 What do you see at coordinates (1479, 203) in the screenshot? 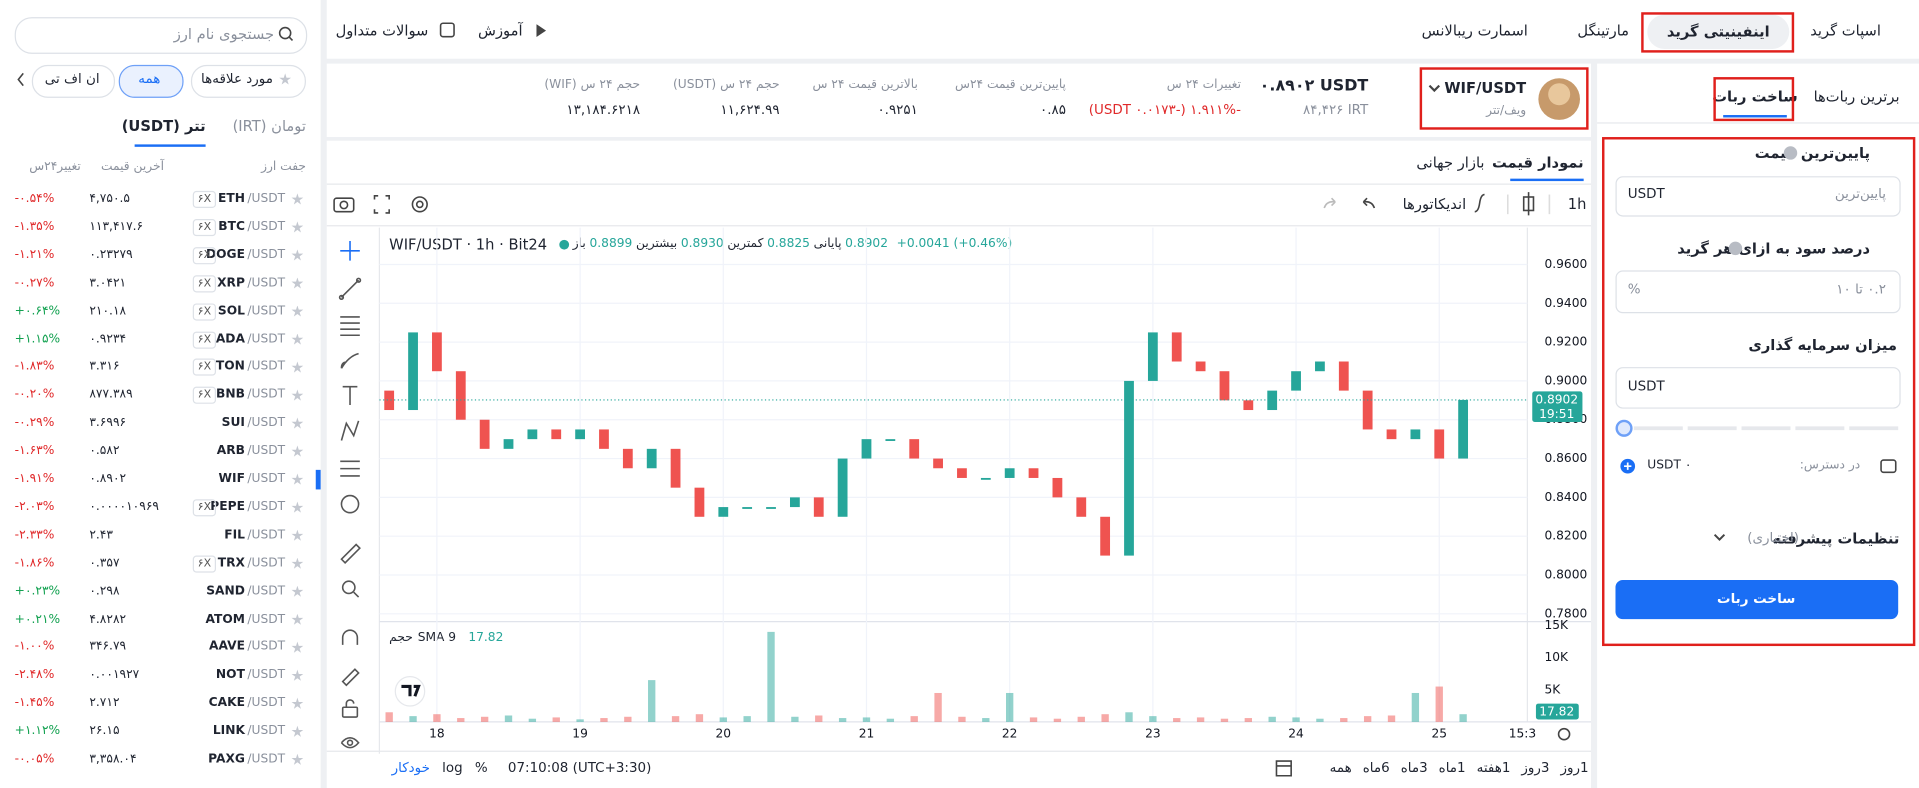
I see `fx-icon` at bounding box center [1479, 203].